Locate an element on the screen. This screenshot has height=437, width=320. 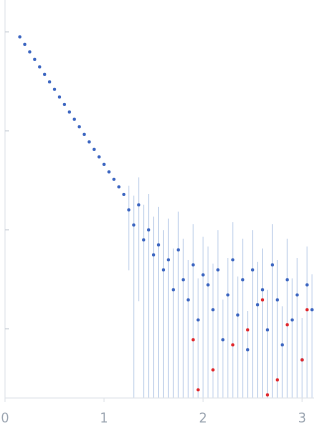
x-tick-label: 3 is located at coordinates (302, 419).